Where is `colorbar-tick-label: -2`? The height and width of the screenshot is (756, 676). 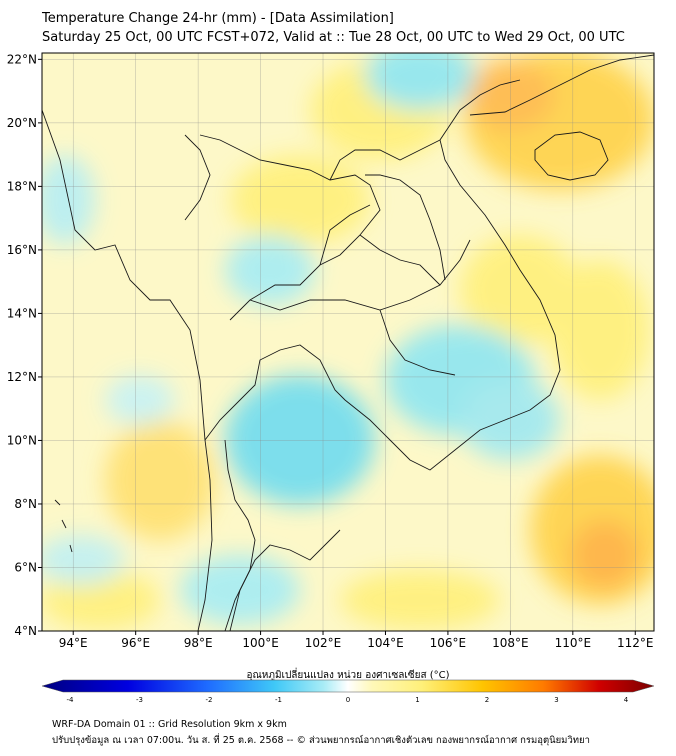
colorbar-tick-label: -2 is located at coordinates (209, 700).